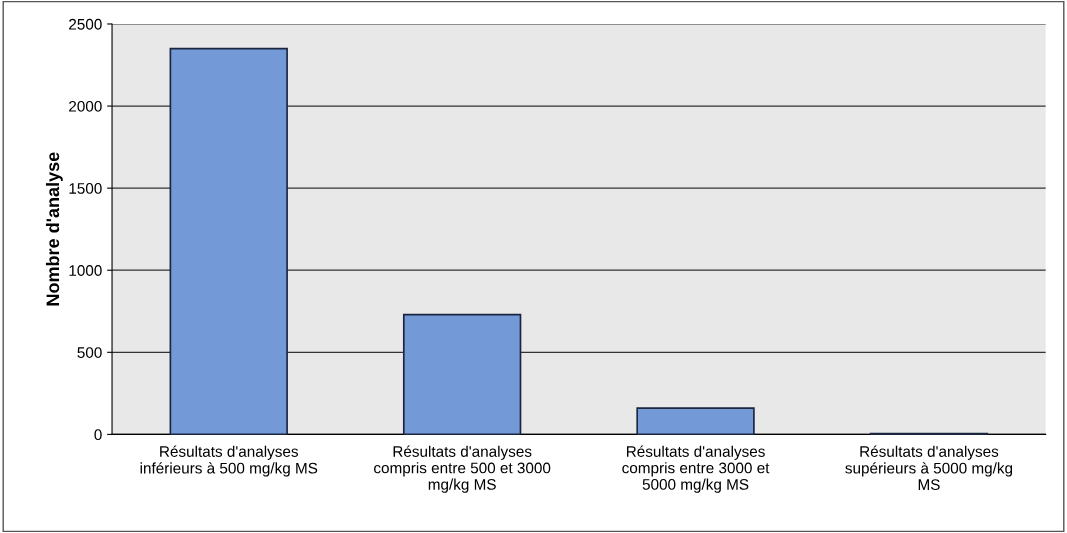 This screenshot has width=1067, height=533. What do you see at coordinates (85, 106) in the screenshot?
I see `y-tick-label: 2000` at bounding box center [85, 106].